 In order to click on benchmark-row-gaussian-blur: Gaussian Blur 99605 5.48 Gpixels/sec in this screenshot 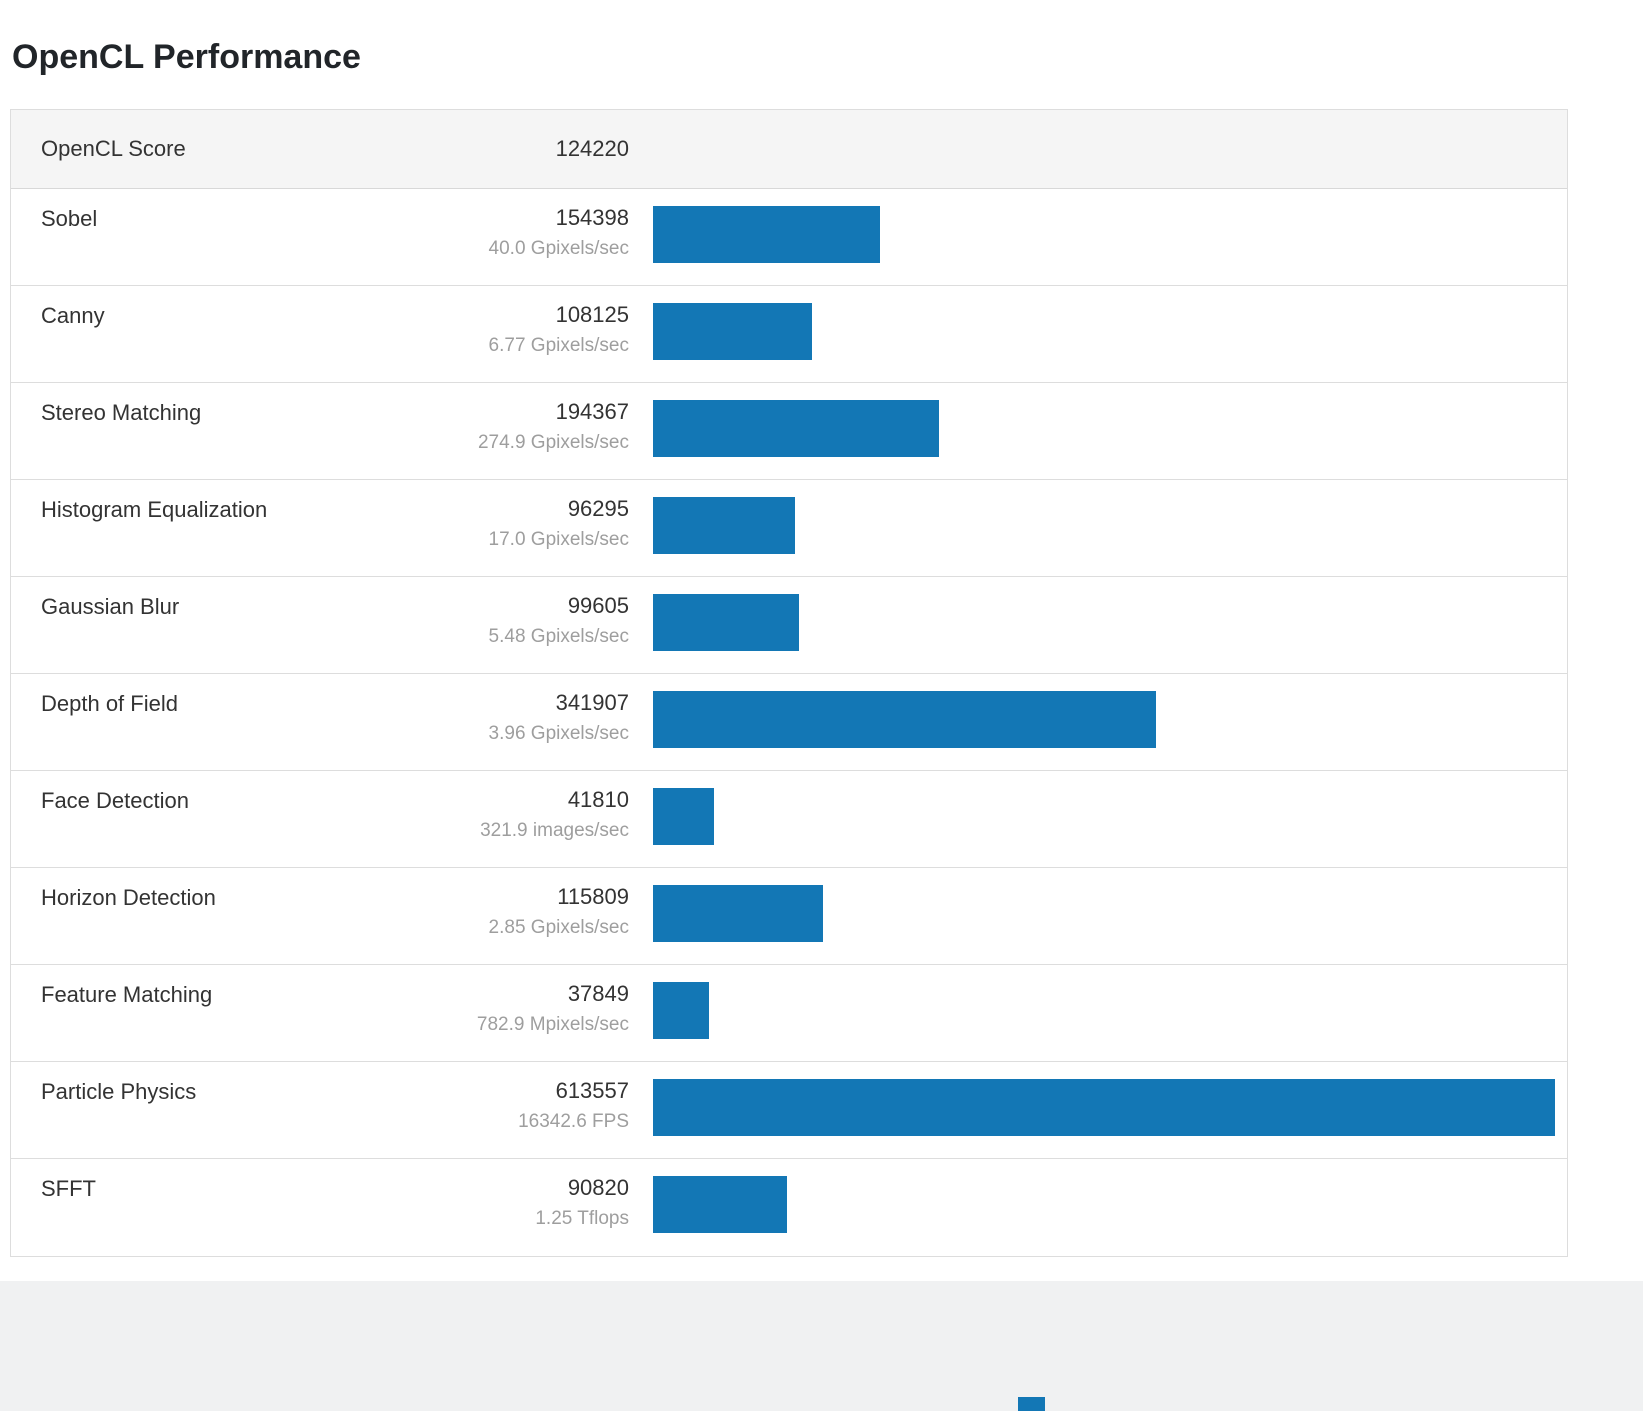, I will do `click(789, 625)`.